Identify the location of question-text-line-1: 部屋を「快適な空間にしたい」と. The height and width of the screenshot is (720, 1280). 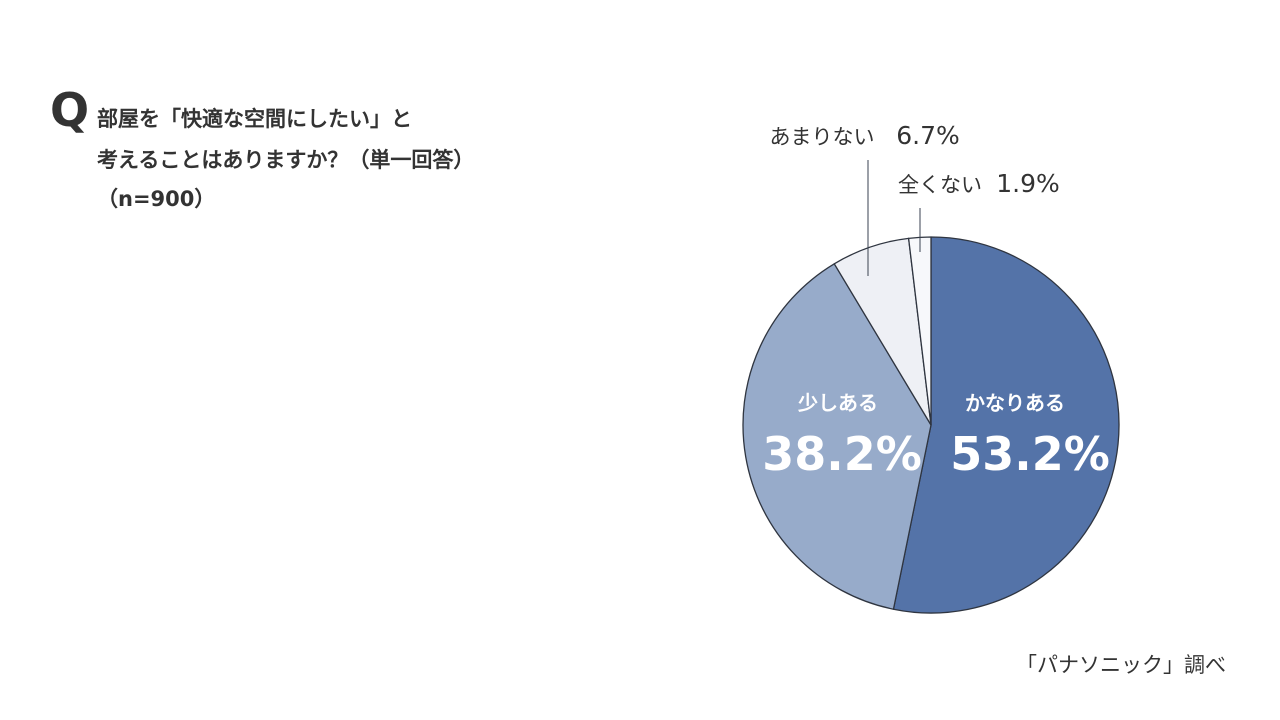
(254, 119).